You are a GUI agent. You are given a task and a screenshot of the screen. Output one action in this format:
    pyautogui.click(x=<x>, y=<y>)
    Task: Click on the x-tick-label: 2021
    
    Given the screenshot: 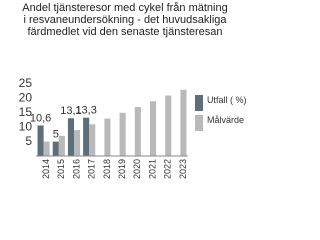 What is the action you would take?
    pyautogui.click(x=152, y=169)
    